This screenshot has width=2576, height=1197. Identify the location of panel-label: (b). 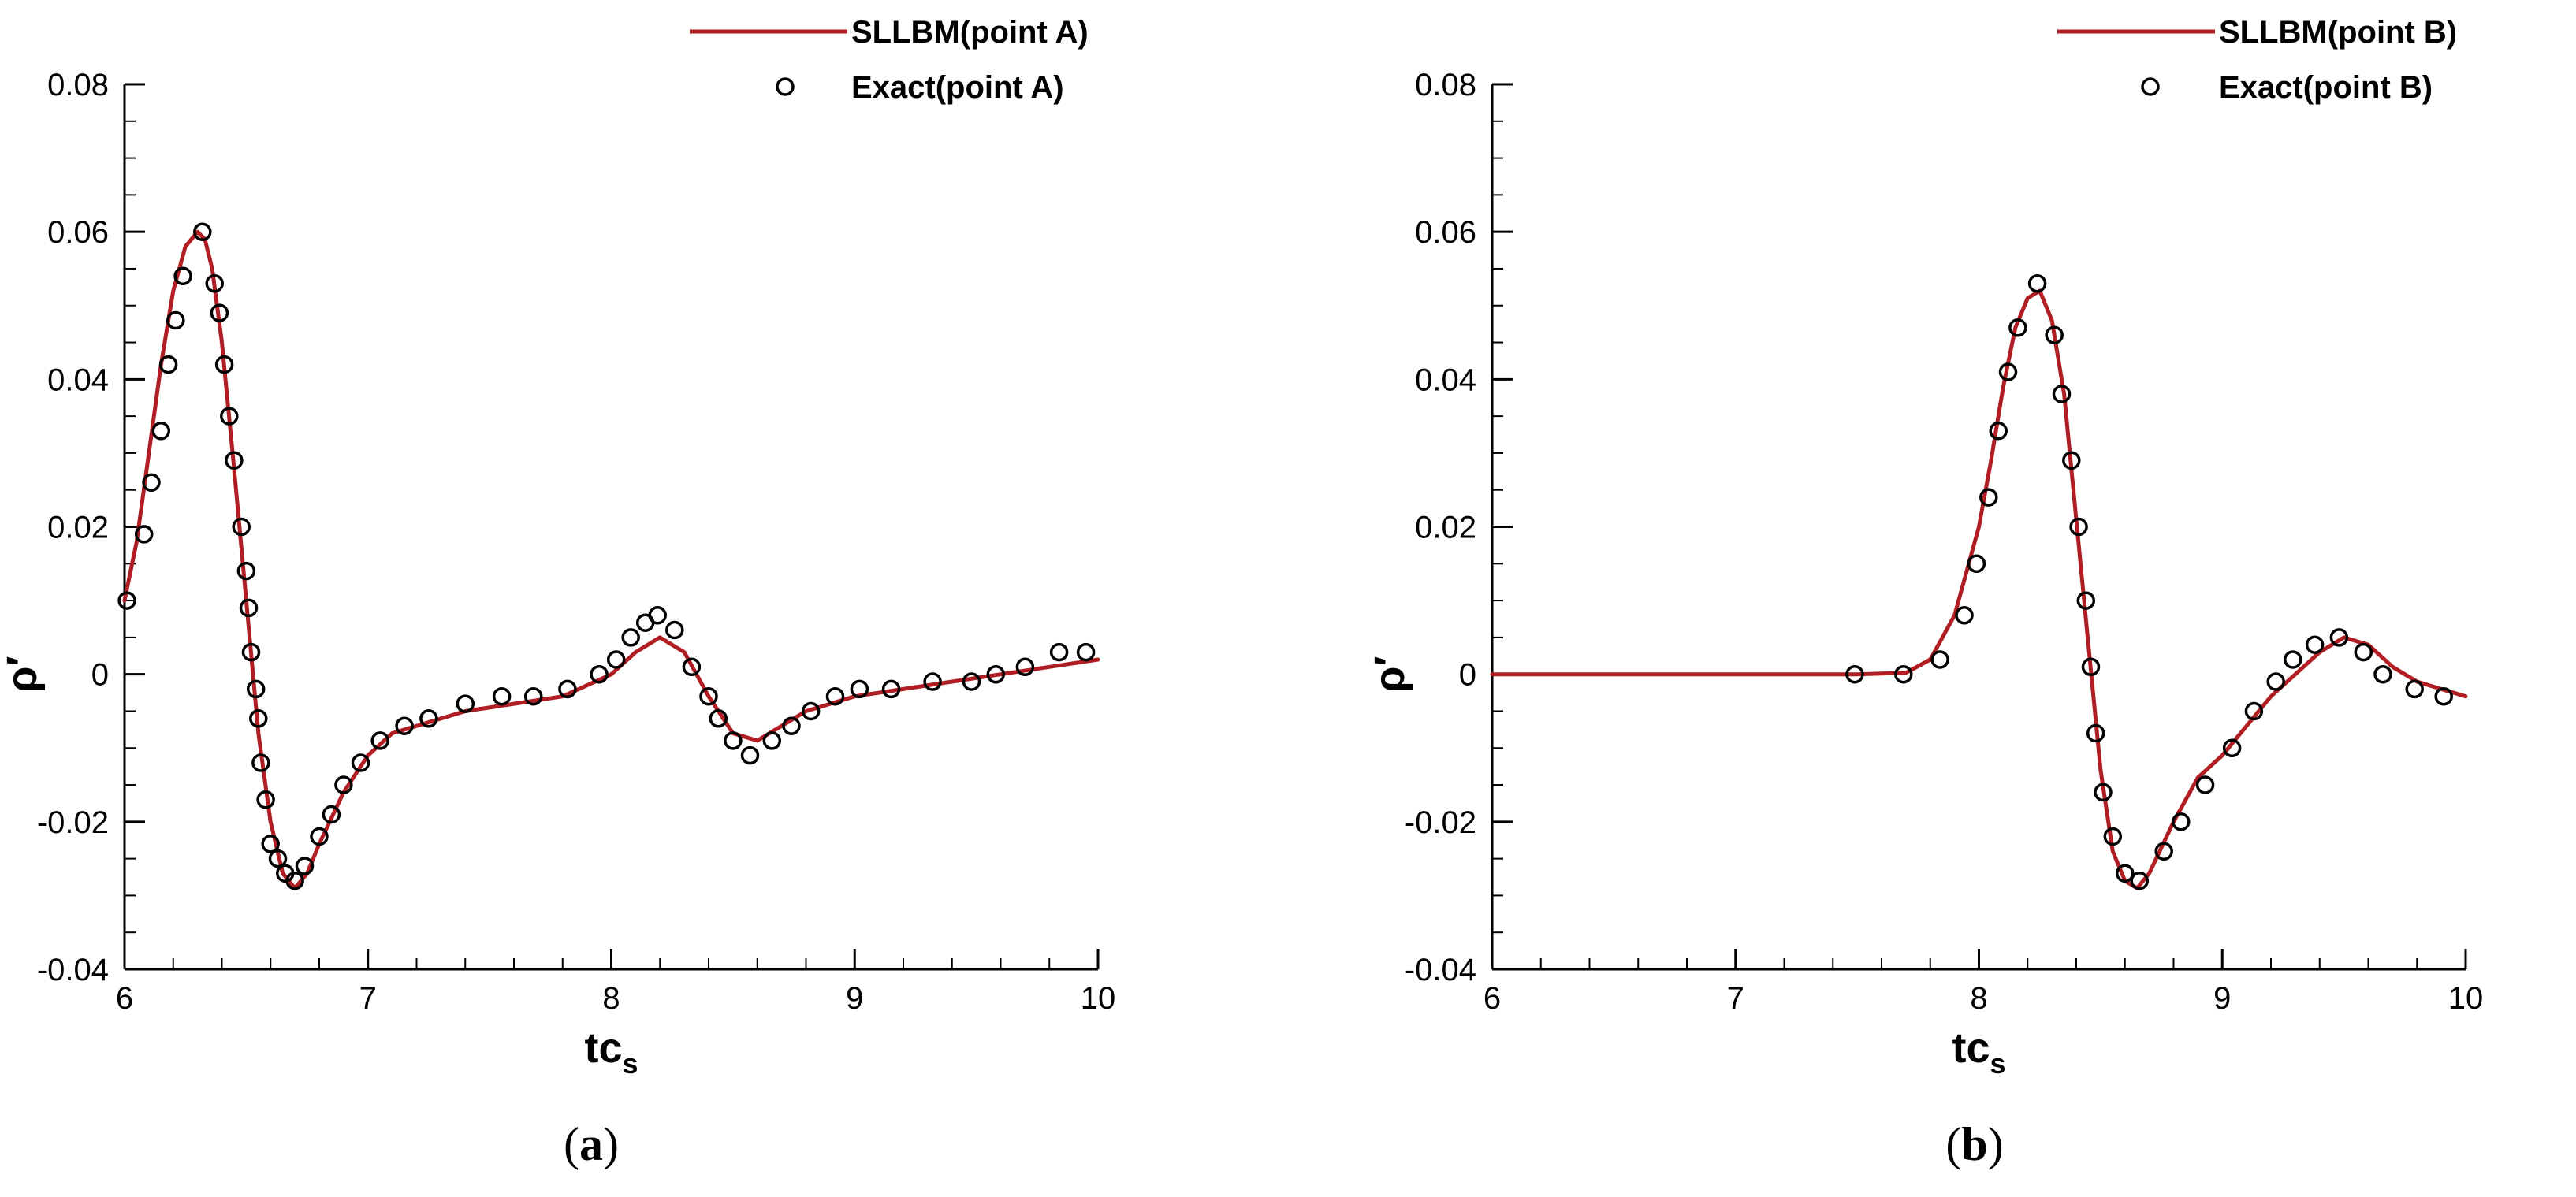
(1974, 1144).